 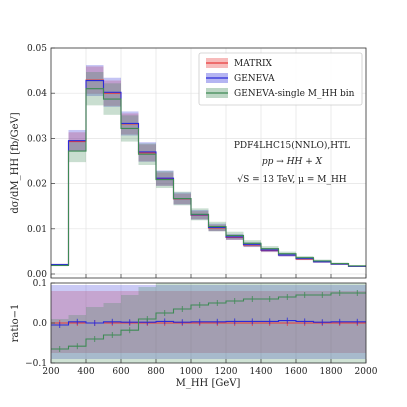 What do you see at coordinates (37, 275) in the screenshot?
I see `y-tick-label: 0.00` at bounding box center [37, 275].